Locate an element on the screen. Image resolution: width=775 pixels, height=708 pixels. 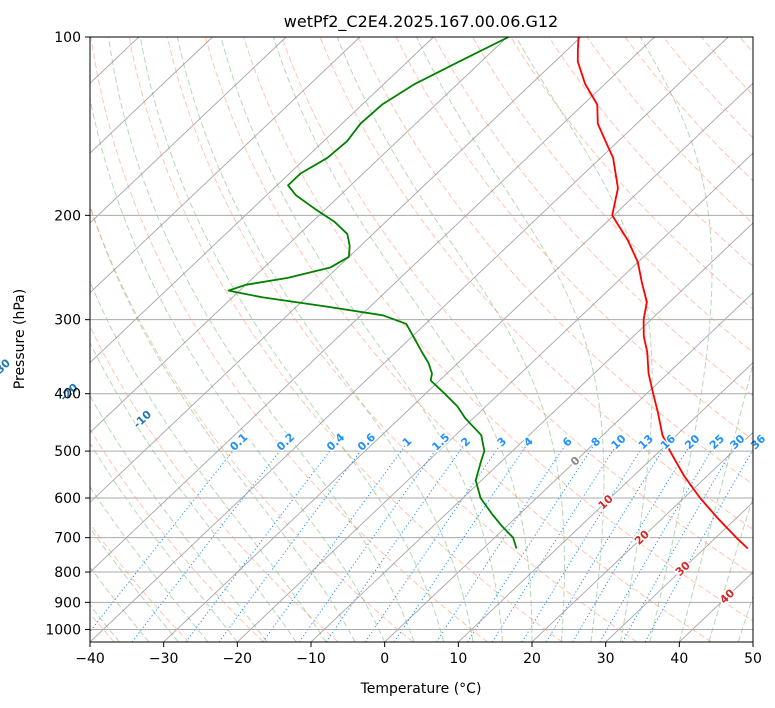
y-tick-label: 200 is located at coordinates (67, 216).